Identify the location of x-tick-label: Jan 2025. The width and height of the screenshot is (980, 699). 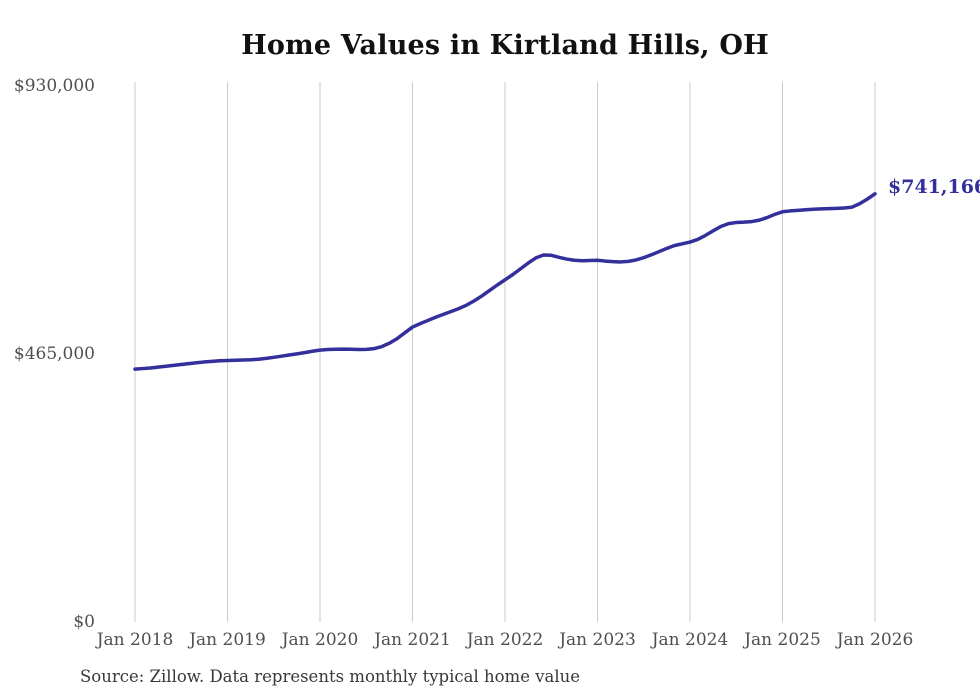
(781, 640).